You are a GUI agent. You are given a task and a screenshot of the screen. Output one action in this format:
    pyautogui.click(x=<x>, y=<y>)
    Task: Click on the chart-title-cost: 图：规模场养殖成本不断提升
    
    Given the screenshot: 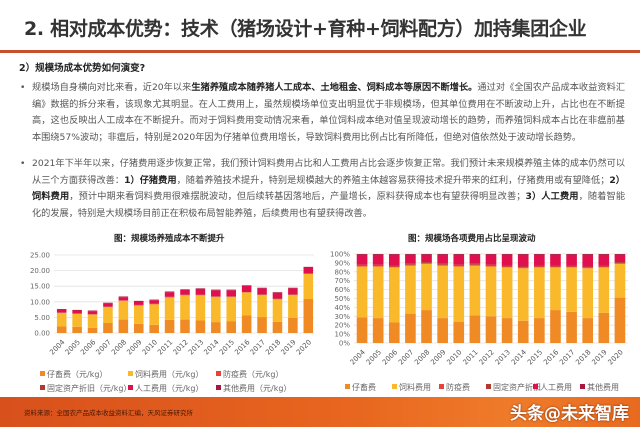 What is the action you would take?
    pyautogui.click(x=169, y=239)
    